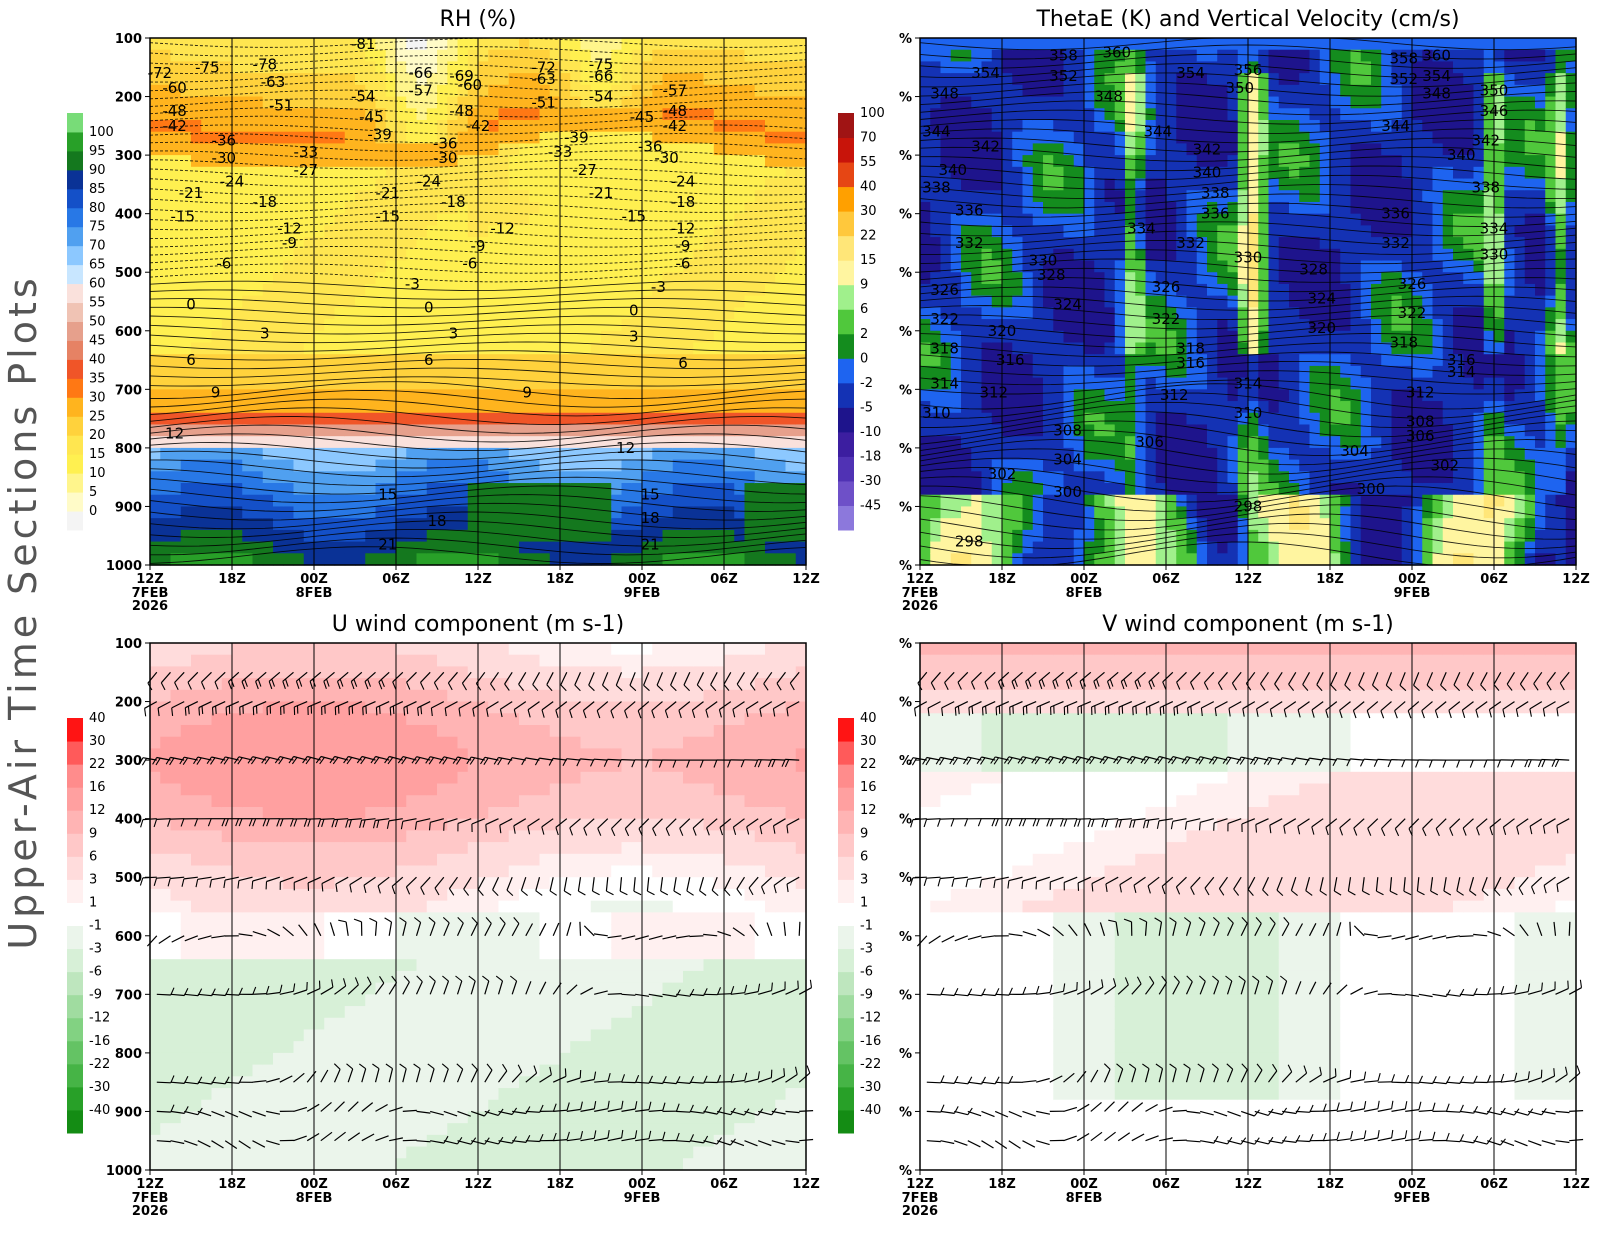 Image resolution: width=1600 pixels, height=1236 pixels. I want to click on colorbar-label: 55, so click(97, 303).